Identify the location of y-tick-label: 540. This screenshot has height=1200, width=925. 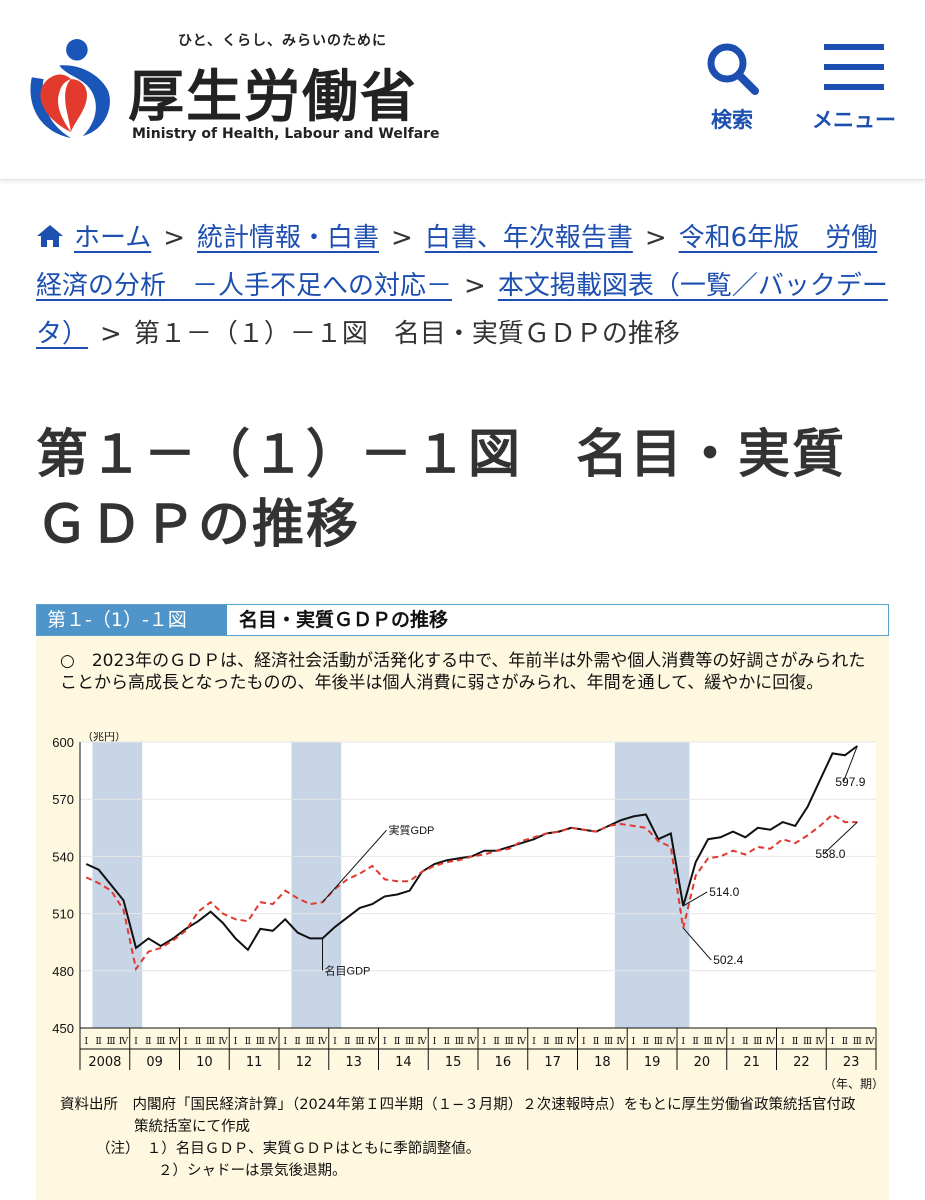
(63, 856).